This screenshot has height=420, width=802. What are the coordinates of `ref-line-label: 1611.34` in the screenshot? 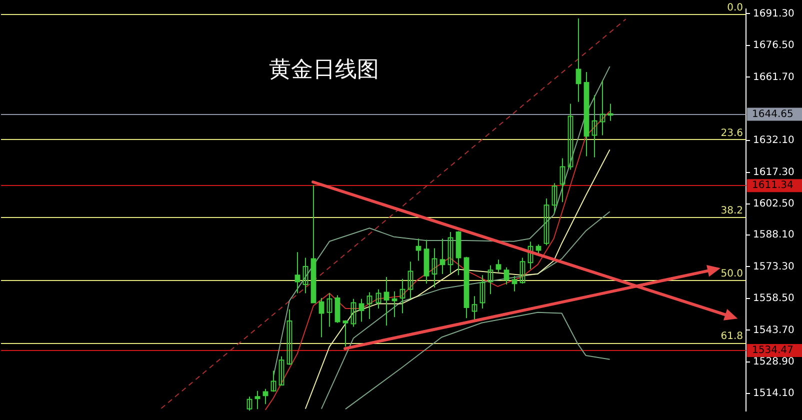 It's located at (773, 186).